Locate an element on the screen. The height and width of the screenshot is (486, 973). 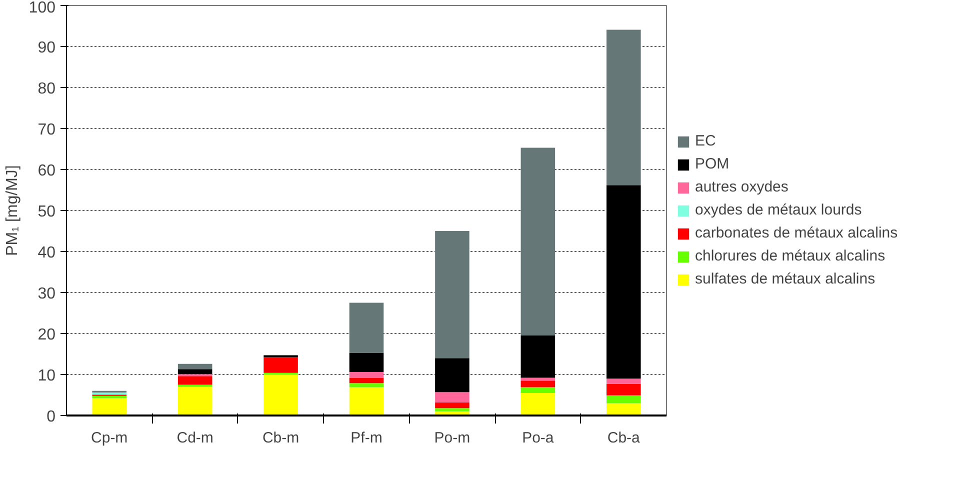
legend-label: EC is located at coordinates (705, 141).